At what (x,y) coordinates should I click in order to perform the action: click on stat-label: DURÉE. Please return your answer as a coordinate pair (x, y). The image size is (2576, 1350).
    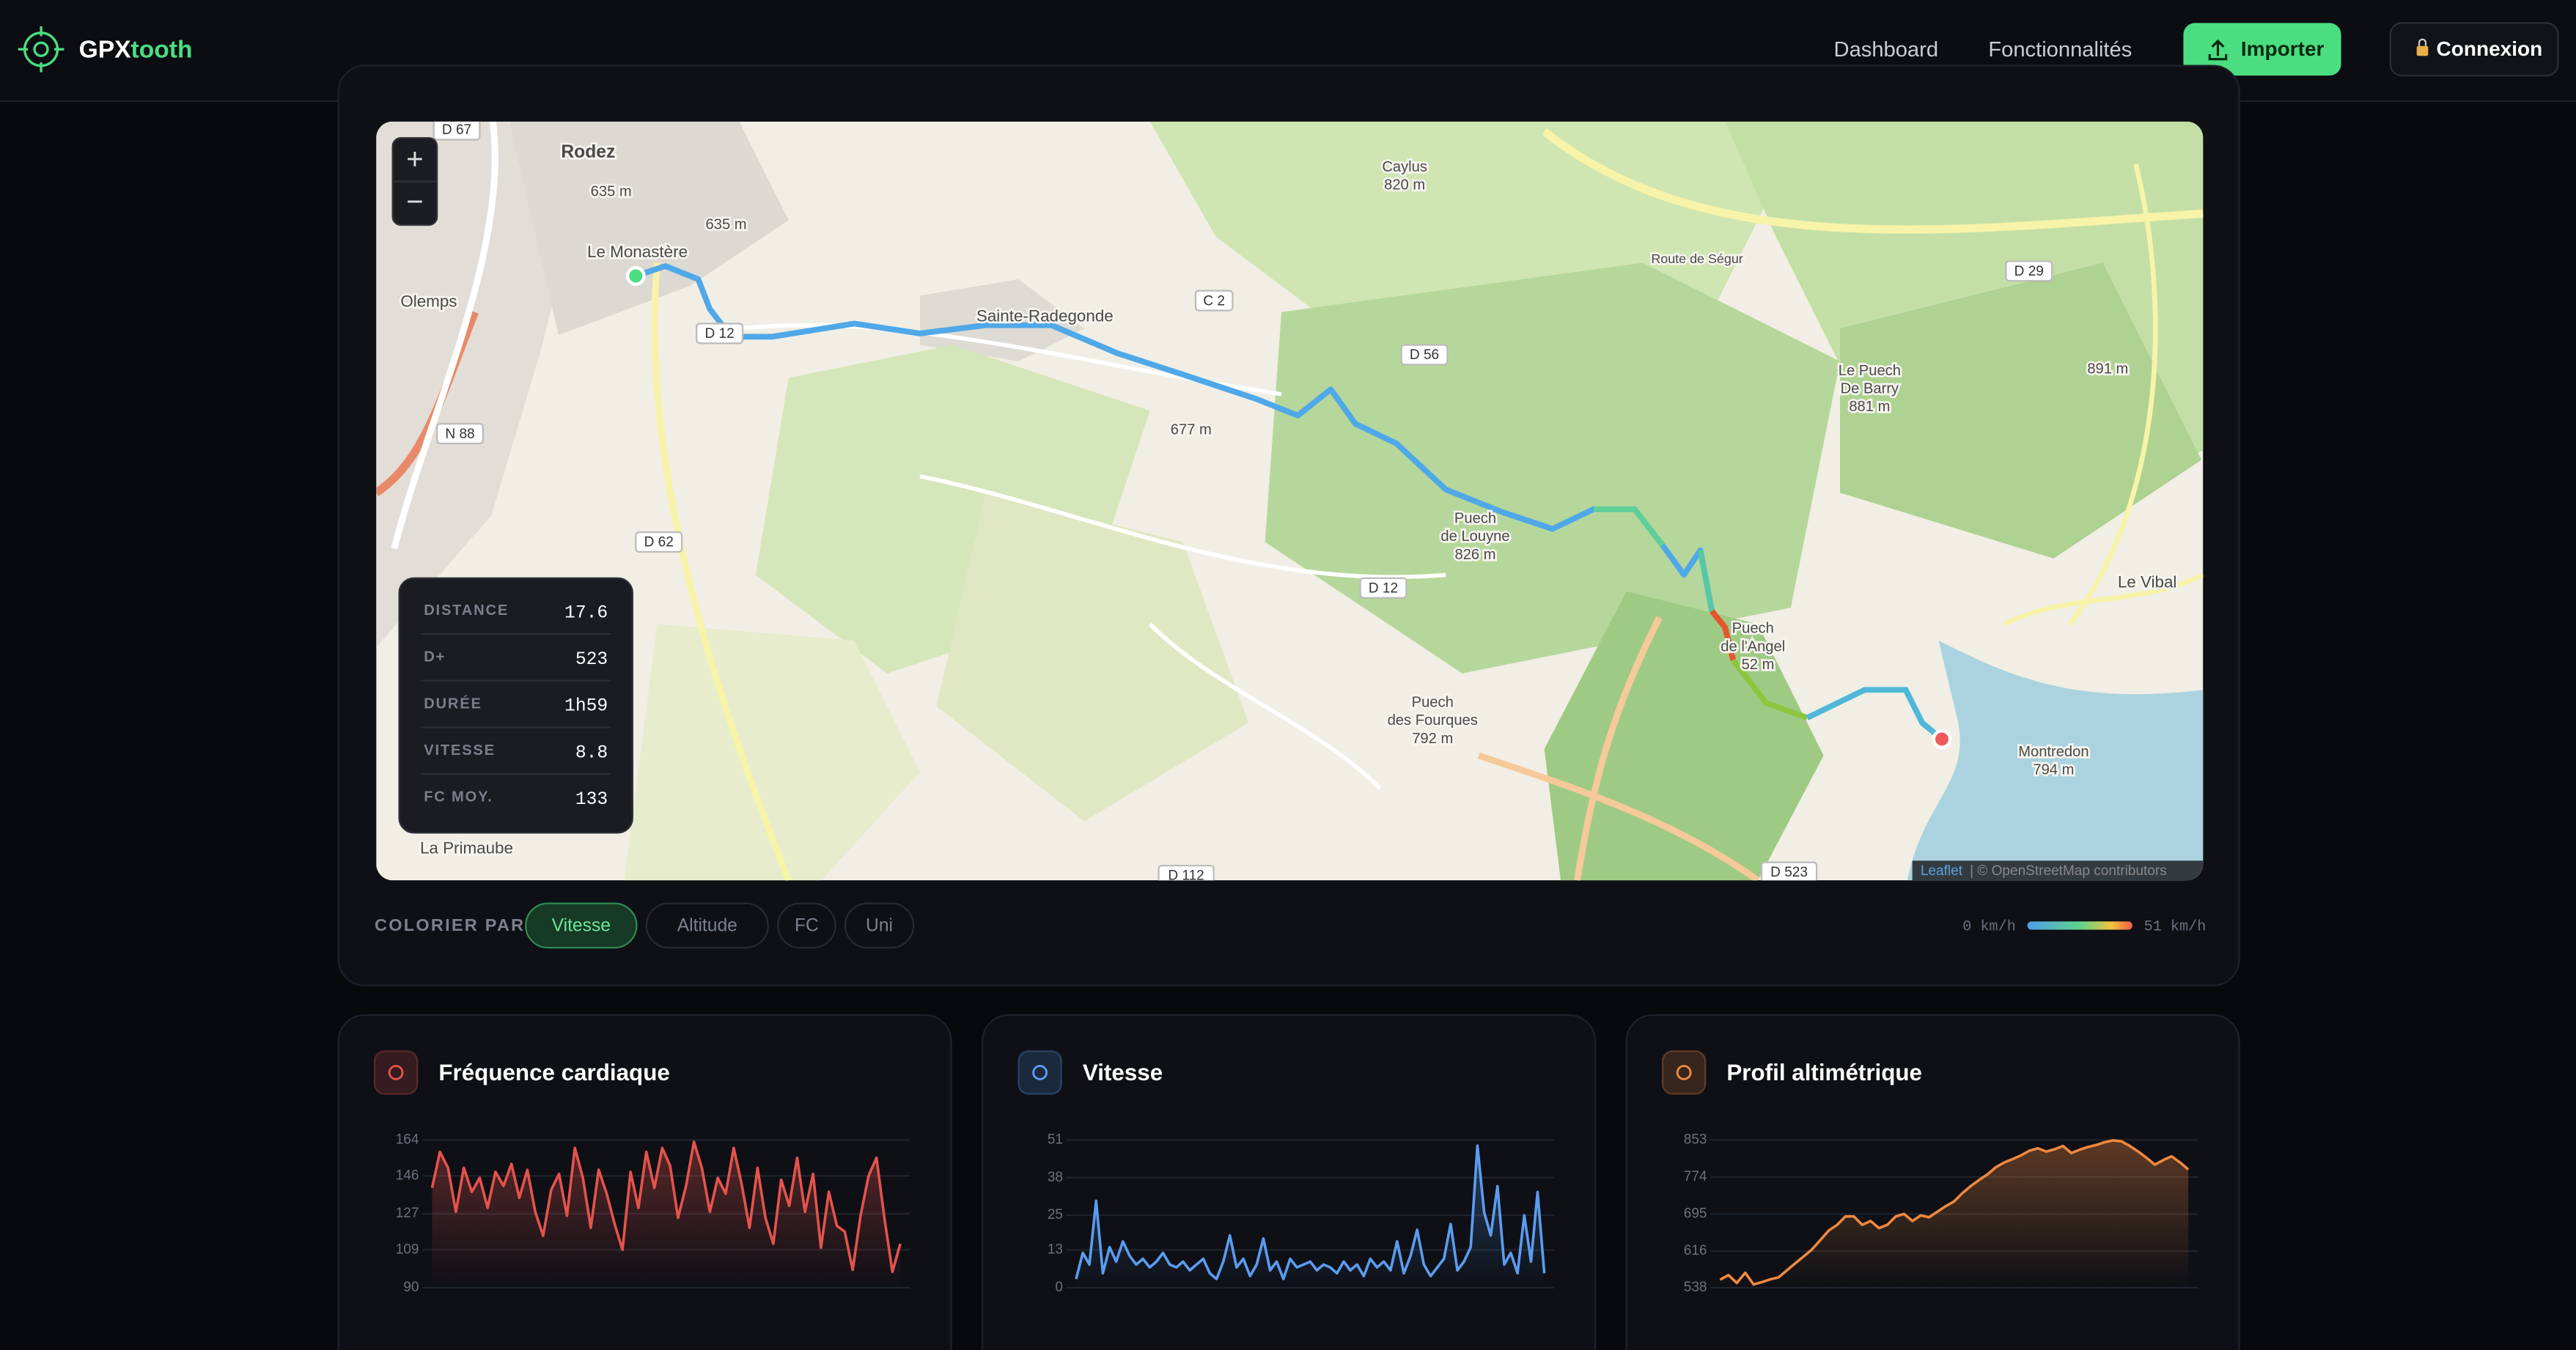
    Looking at the image, I should click on (453, 703).